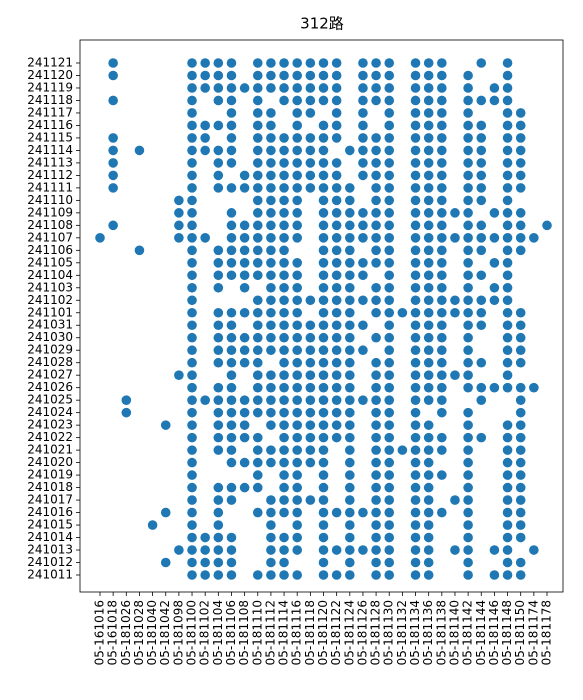 The width and height of the screenshot is (583, 700). Describe the element at coordinates (454, 632) in the screenshot. I see `x-tick-label: 05-181140` at that location.